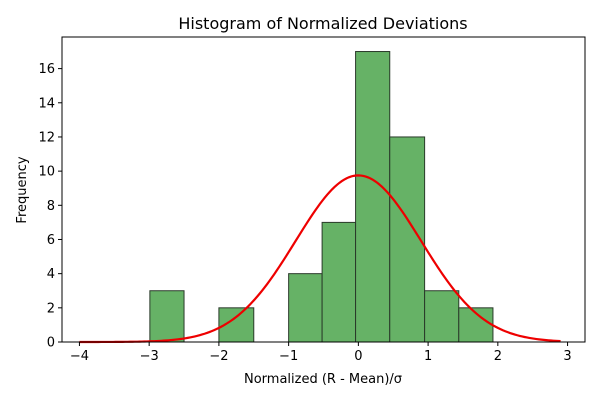 The image size is (600, 400). I want to click on chart-title: Histogram of Normalized Deviations, so click(322, 23).